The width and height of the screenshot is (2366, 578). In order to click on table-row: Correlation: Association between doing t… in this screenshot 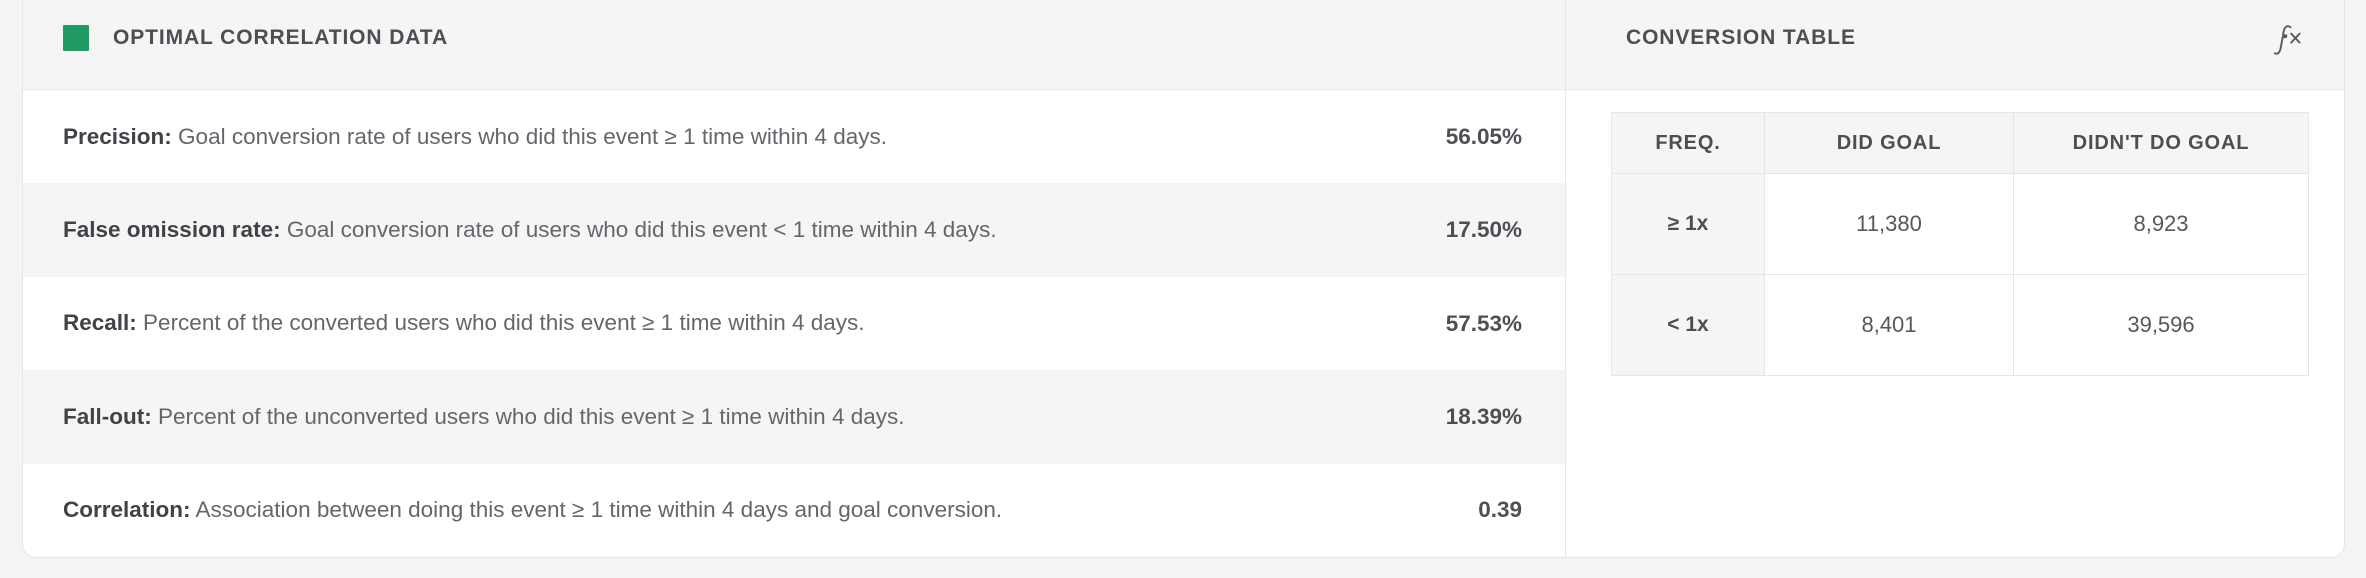, I will do `click(794, 510)`.